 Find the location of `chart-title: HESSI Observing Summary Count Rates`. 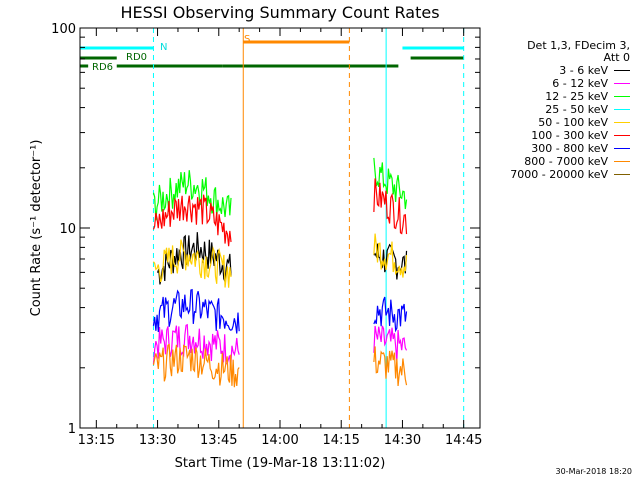

chart-title: HESSI Observing Summary Count Rates is located at coordinates (279, 12).